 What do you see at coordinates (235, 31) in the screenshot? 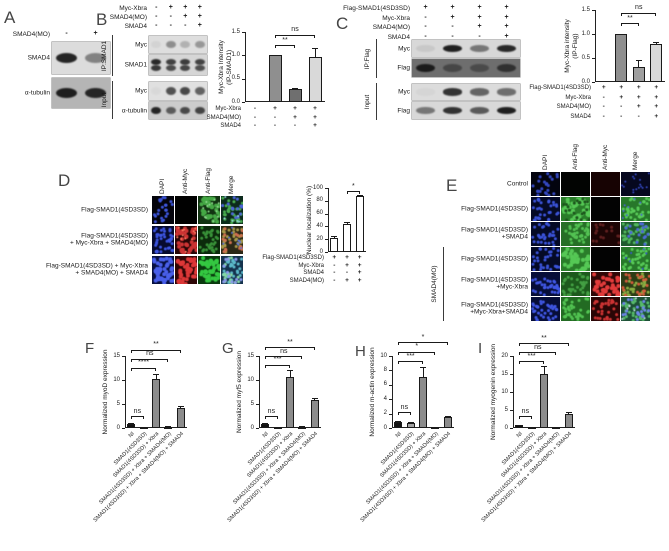
I see `y-tick-label: 1.5` at bounding box center [235, 31].